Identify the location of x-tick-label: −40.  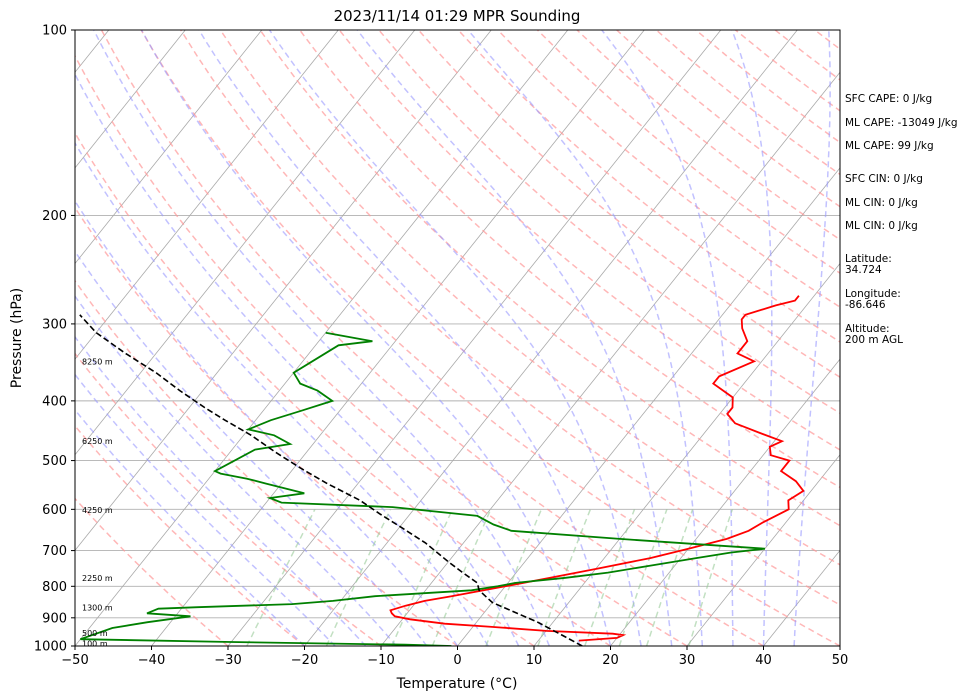
(151, 660).